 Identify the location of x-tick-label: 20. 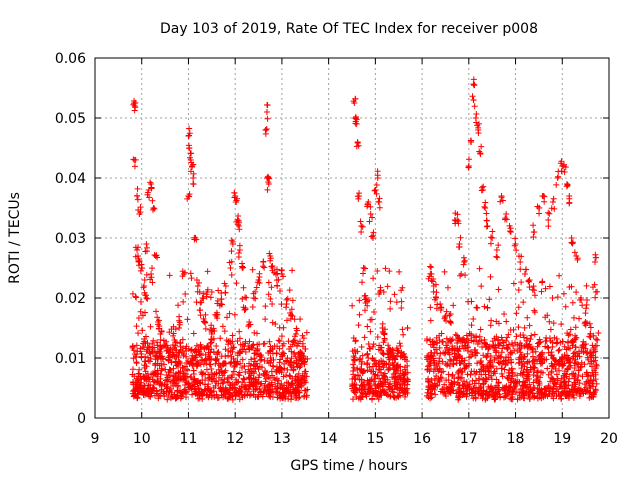
(609, 439).